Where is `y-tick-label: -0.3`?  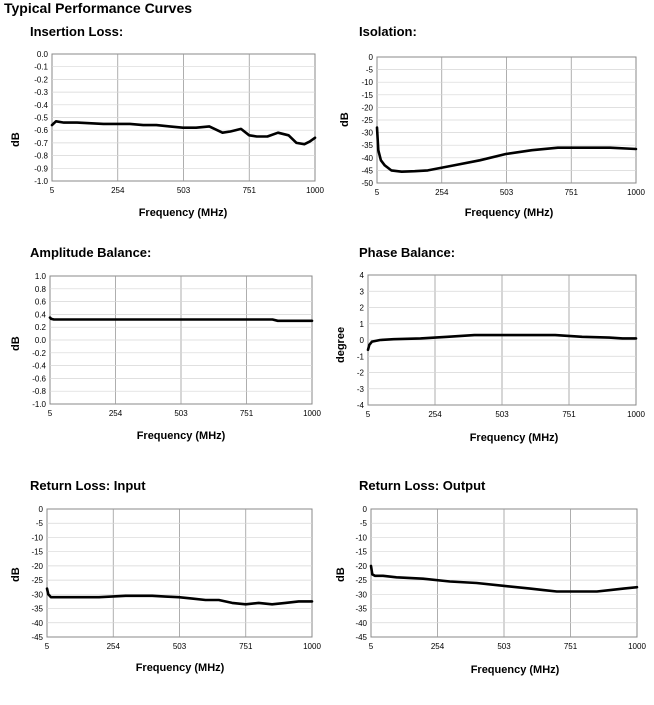
y-tick-label: -0.3 is located at coordinates (41, 92).